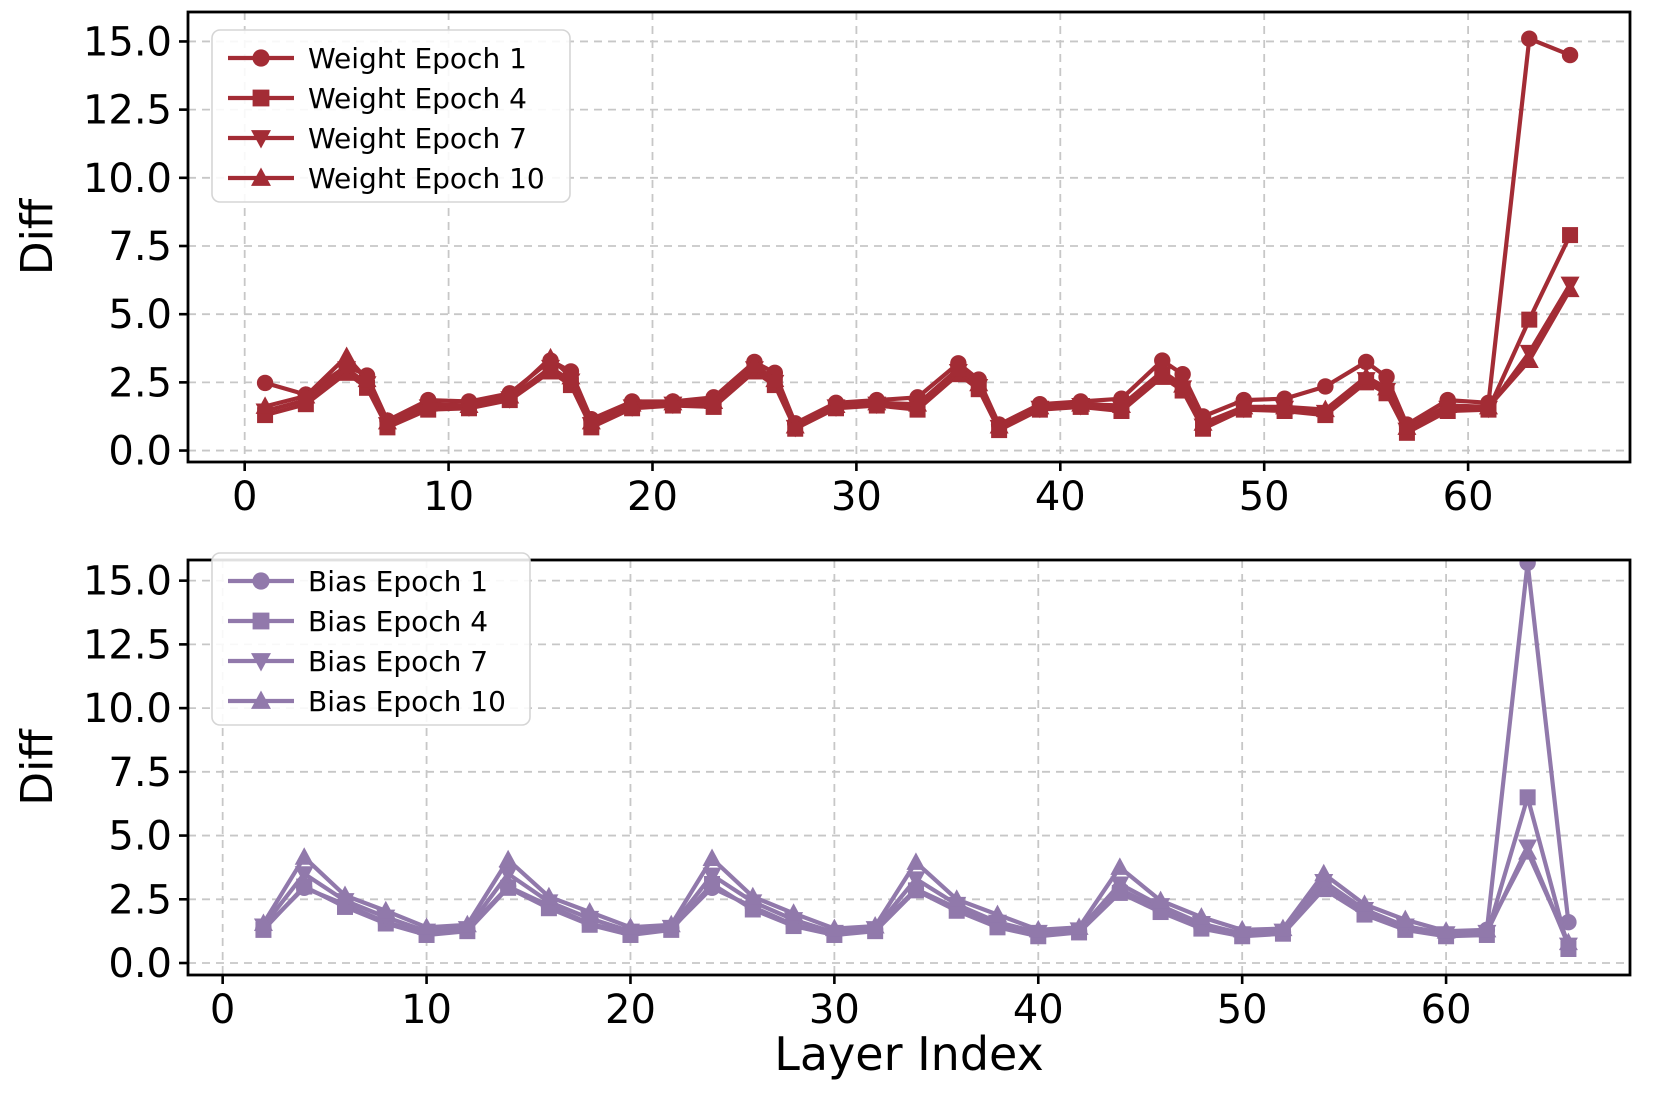  Describe the element at coordinates (426, 178) in the screenshot. I see `weight-legend-label-4: Weight Epoch 10` at that location.